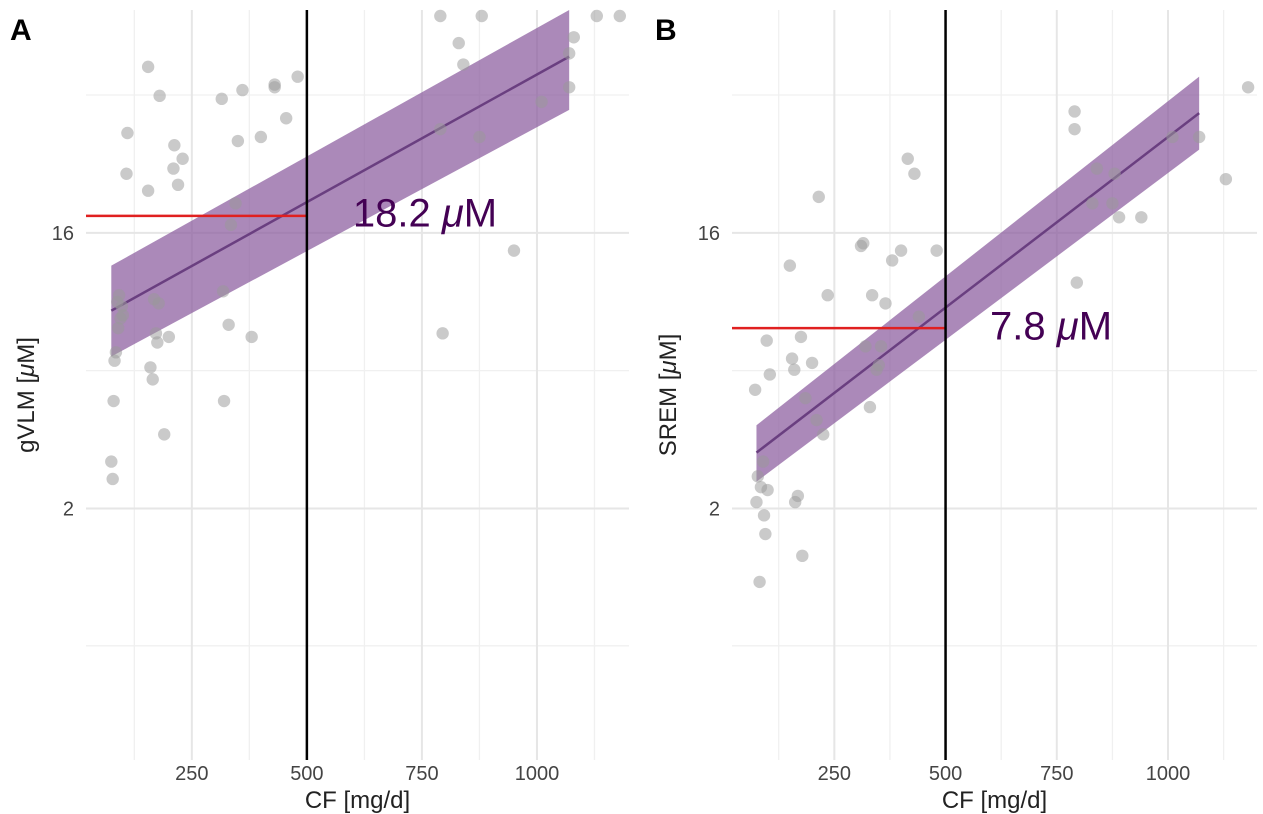 This screenshot has width=1263, height=814. Describe the element at coordinates (668, 395) in the screenshot. I see `b-y-axis-title: SREM [μM]` at that location.